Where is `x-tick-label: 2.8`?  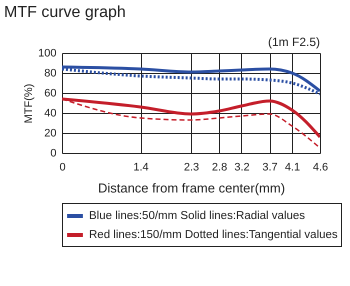
x-tick-label: 2.8 is located at coordinates (220, 168).